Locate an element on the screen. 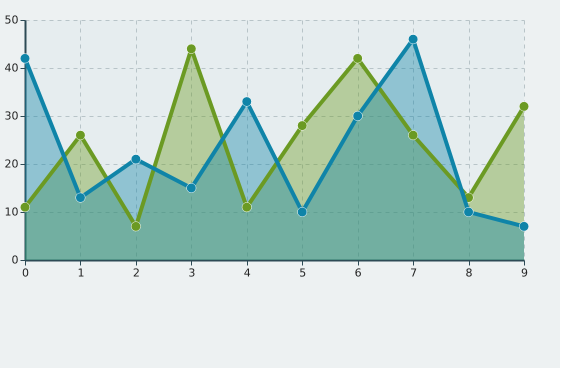 The image size is (580, 369). x-tick-label: 1 is located at coordinates (80, 273).